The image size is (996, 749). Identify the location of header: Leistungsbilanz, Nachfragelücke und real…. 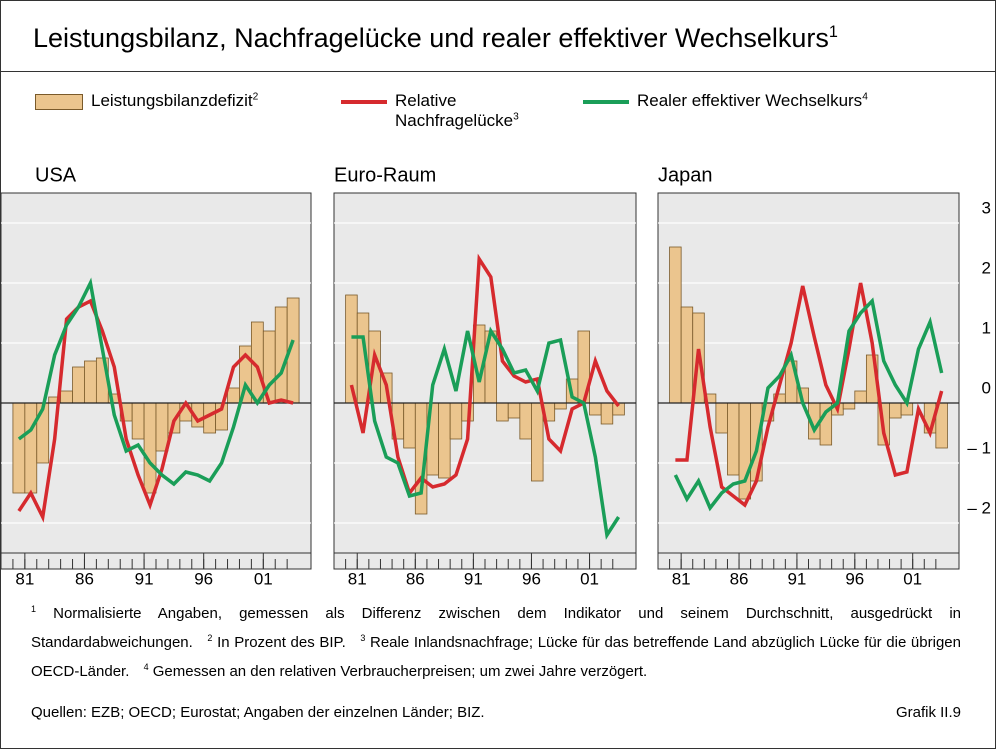
(498, 36).